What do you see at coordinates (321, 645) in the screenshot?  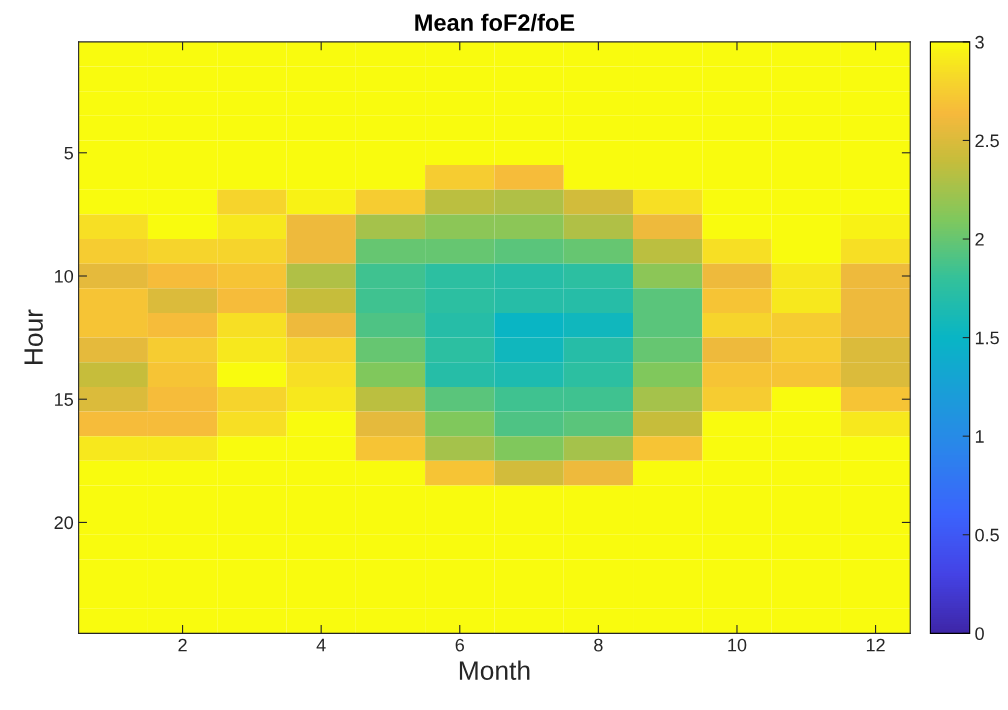 I see `x-tick-label: 4` at bounding box center [321, 645].